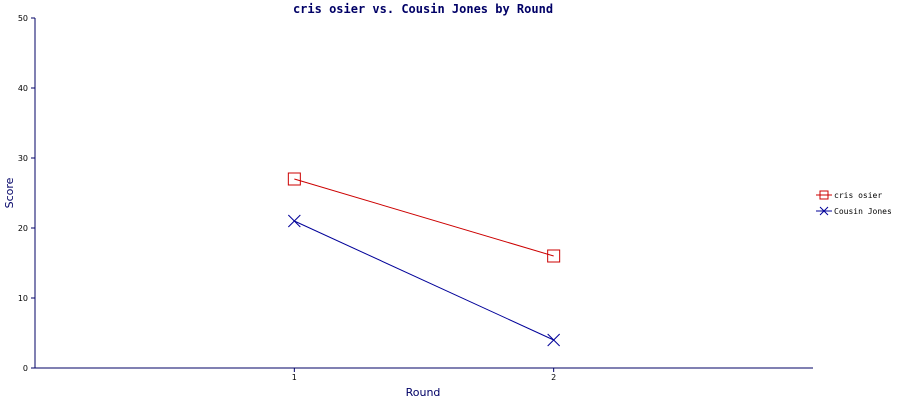  What do you see at coordinates (863, 211) in the screenshot?
I see `legend-label: Cousin Jones` at bounding box center [863, 211].